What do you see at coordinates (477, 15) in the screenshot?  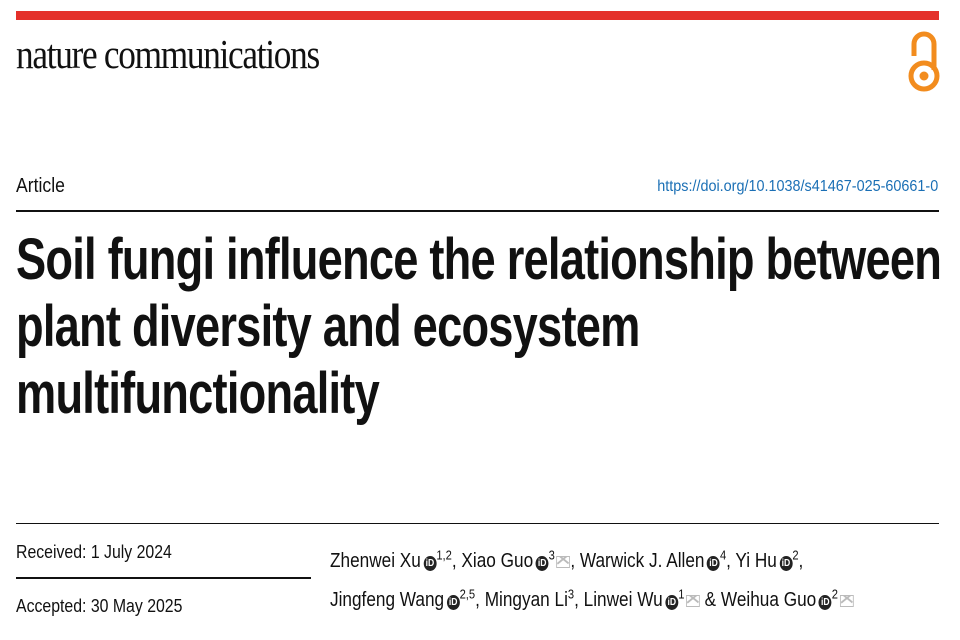 I see `journal-accent-bar` at bounding box center [477, 15].